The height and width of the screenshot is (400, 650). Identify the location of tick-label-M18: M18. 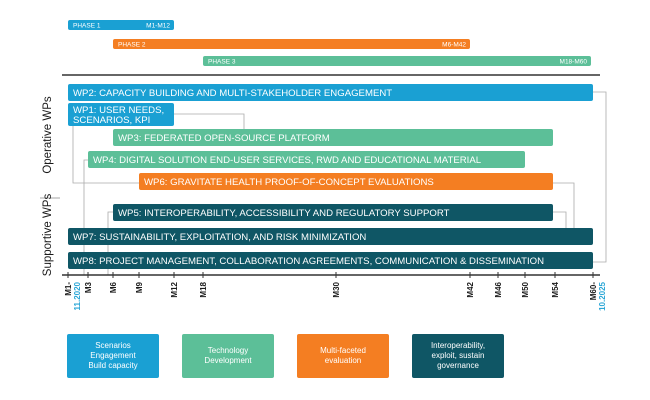
(203, 289).